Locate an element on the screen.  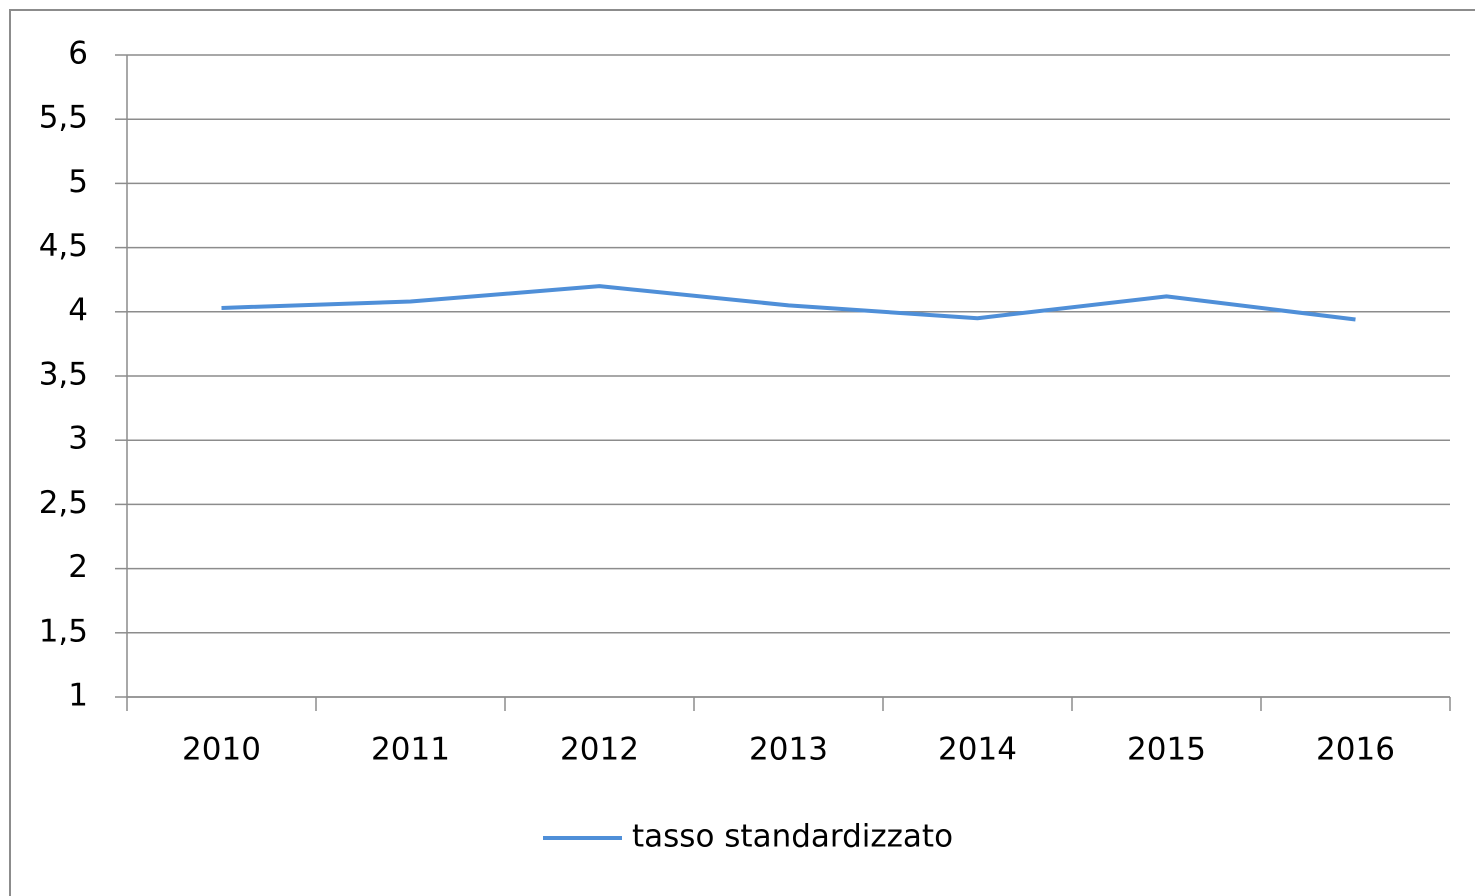
x-tick-label: 2014 is located at coordinates (977, 750).